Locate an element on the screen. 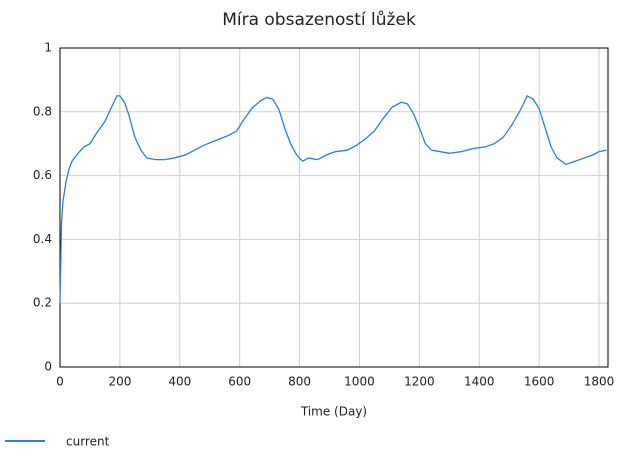 The width and height of the screenshot is (631, 458). x-tick-label: 1000 is located at coordinates (359, 382).